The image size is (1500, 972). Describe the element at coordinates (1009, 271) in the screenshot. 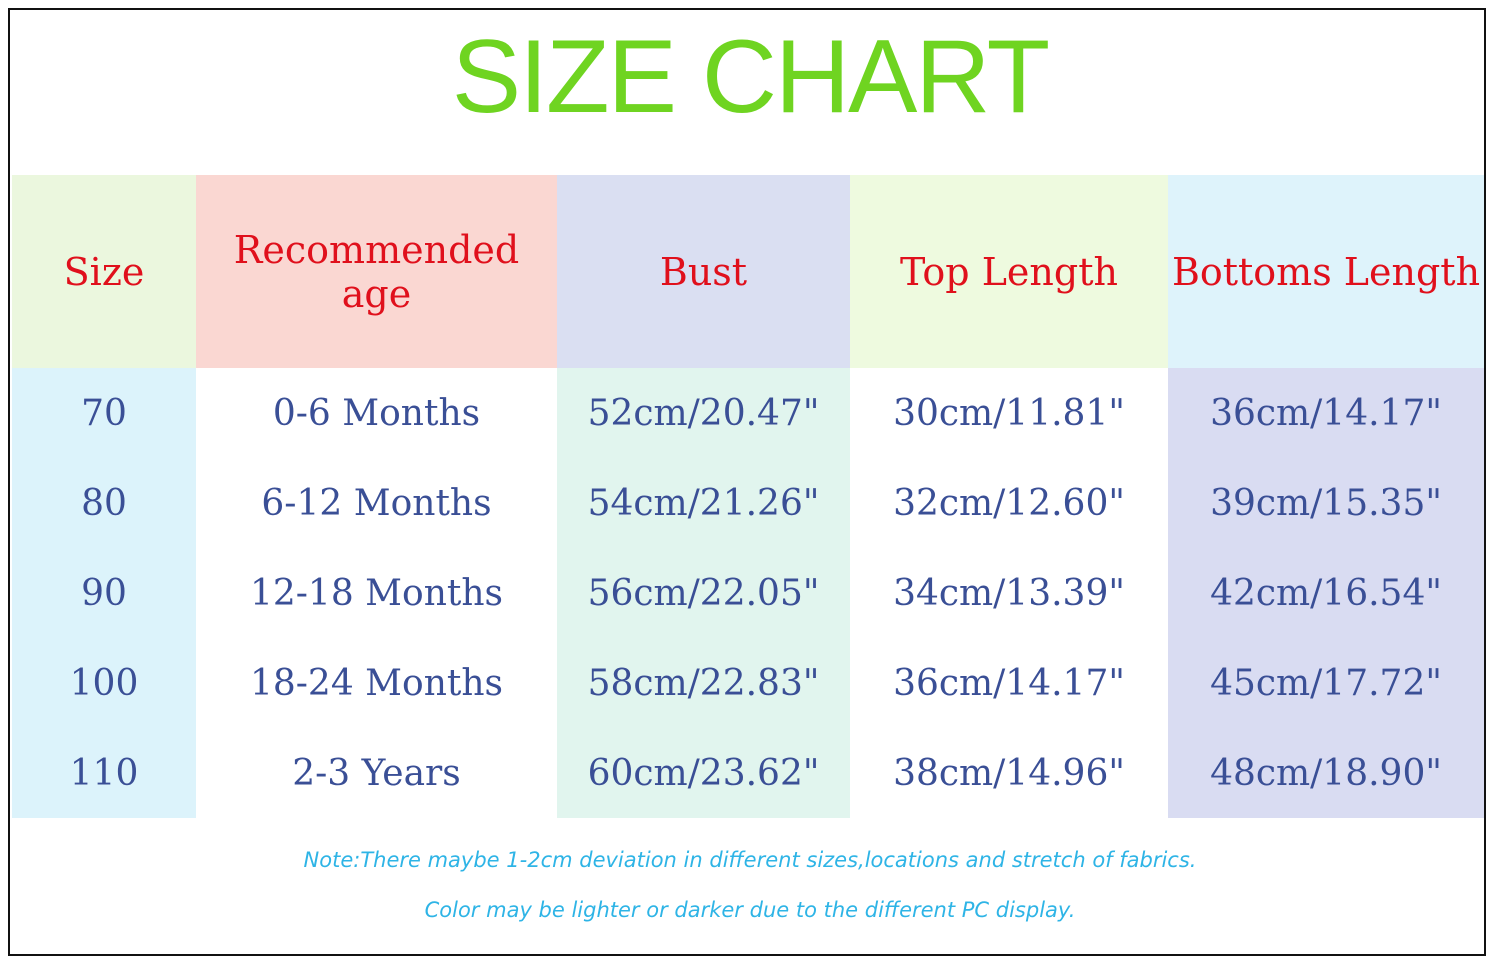

I see `header-top-length: Top Length` at that location.